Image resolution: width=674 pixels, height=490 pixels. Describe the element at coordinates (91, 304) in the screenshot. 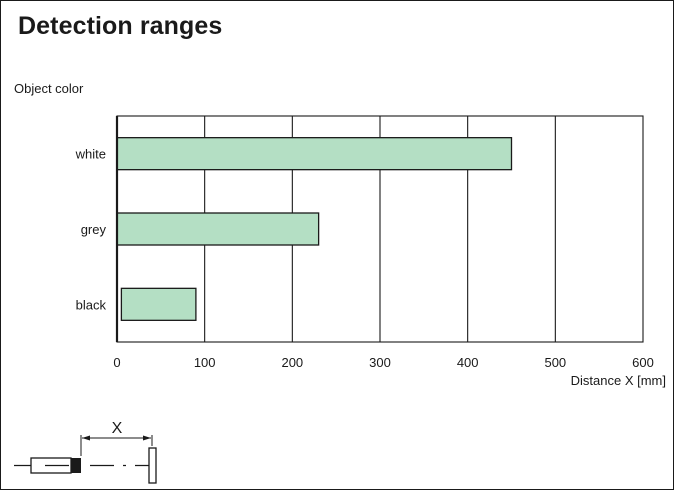

I see `y-tick-label-black: black` at that location.